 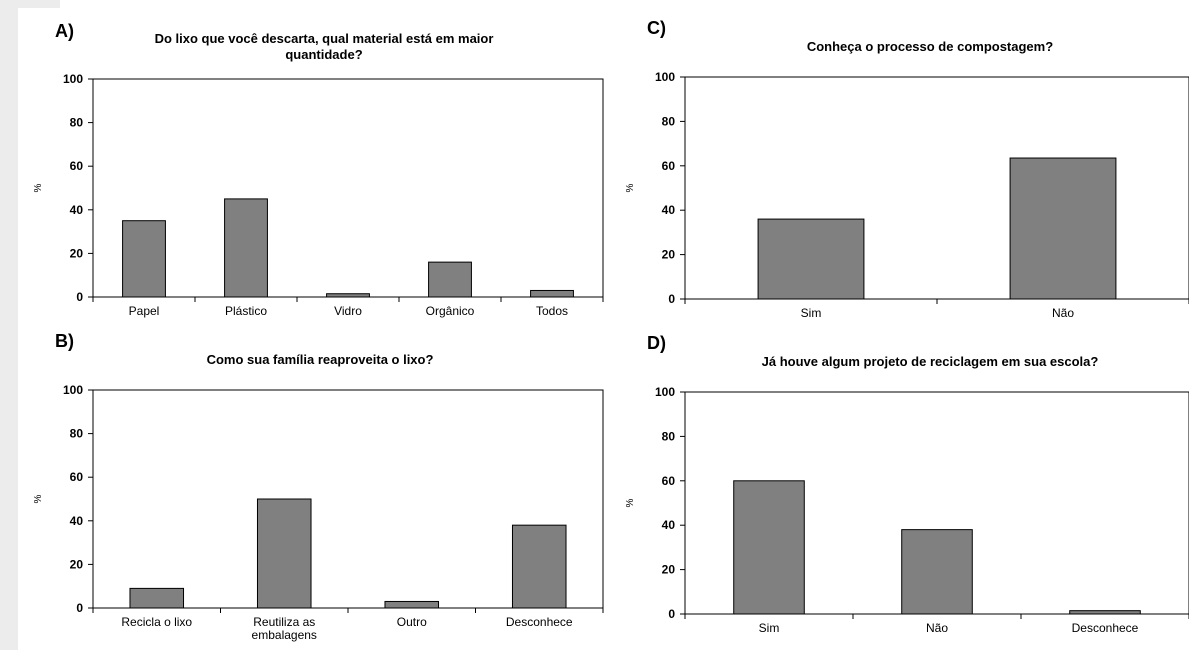 What do you see at coordinates (64, 341) in the screenshot?
I see `panel-letter: B)` at bounding box center [64, 341].